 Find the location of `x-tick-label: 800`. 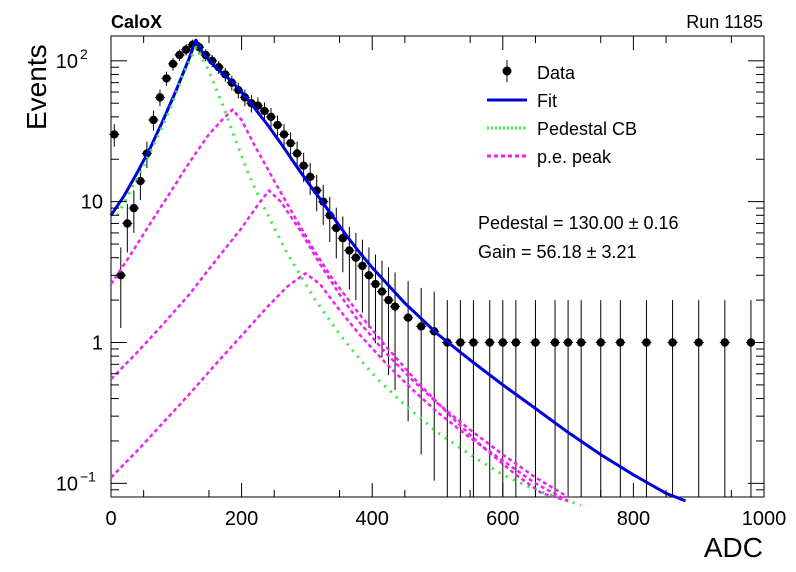

x-tick-label: 800 is located at coordinates (633, 519).